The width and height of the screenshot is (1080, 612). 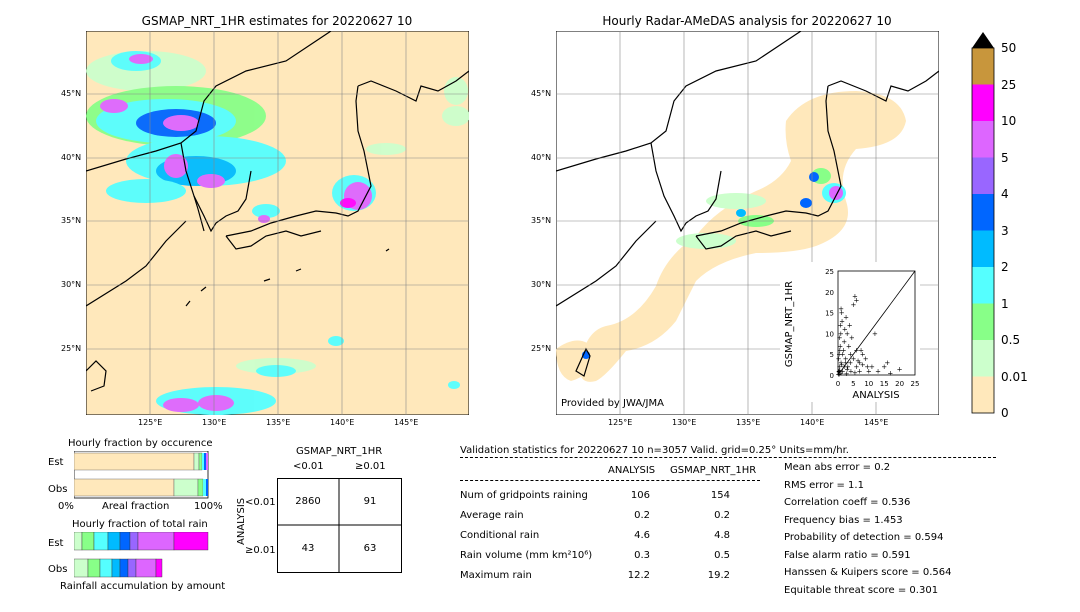 What do you see at coordinates (829, 334) in the screenshot?
I see `scatter-ytick: 10` at bounding box center [829, 334].